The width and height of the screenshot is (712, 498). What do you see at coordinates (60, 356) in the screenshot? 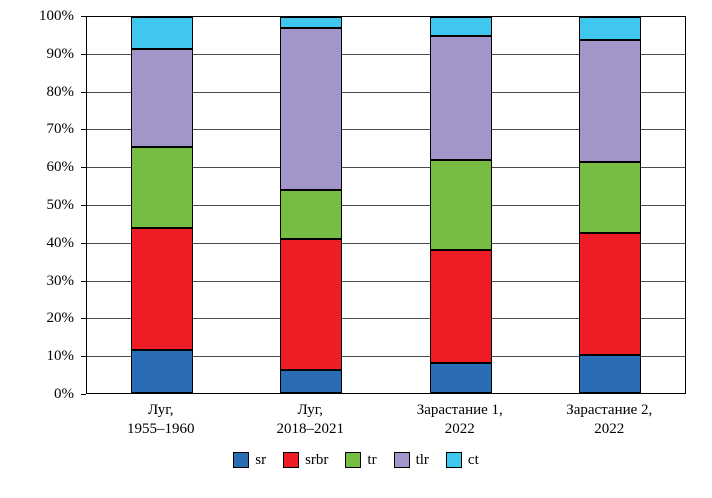
I see `y-tick-label: 10%` at bounding box center [60, 356].